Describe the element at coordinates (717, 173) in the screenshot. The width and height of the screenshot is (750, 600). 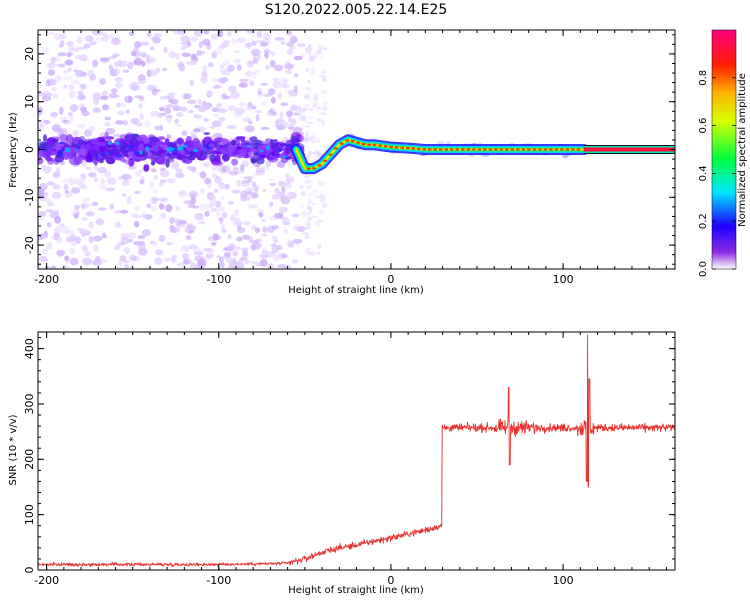
I see `colorbar-ticks: 0.0 0.2 0.4 0.6 0.8` at that location.